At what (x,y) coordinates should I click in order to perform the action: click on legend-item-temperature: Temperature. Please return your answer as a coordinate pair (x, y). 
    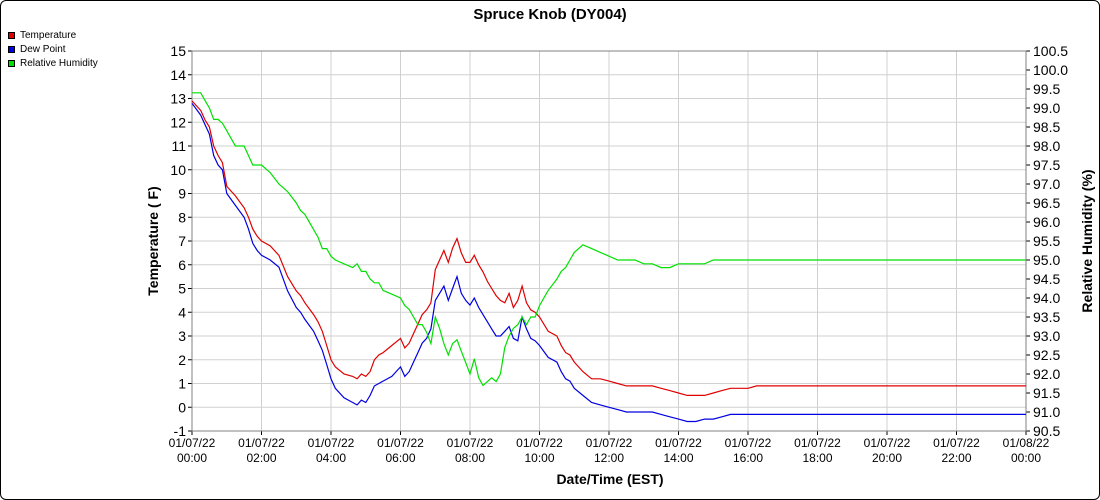
    Looking at the image, I should click on (53, 35).